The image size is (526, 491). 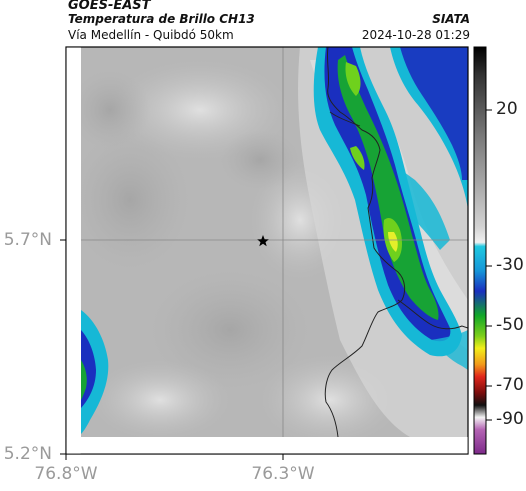 What do you see at coordinates (27, 454) in the screenshot?
I see `lat-label-5-2: 5.2°N` at bounding box center [27, 454].